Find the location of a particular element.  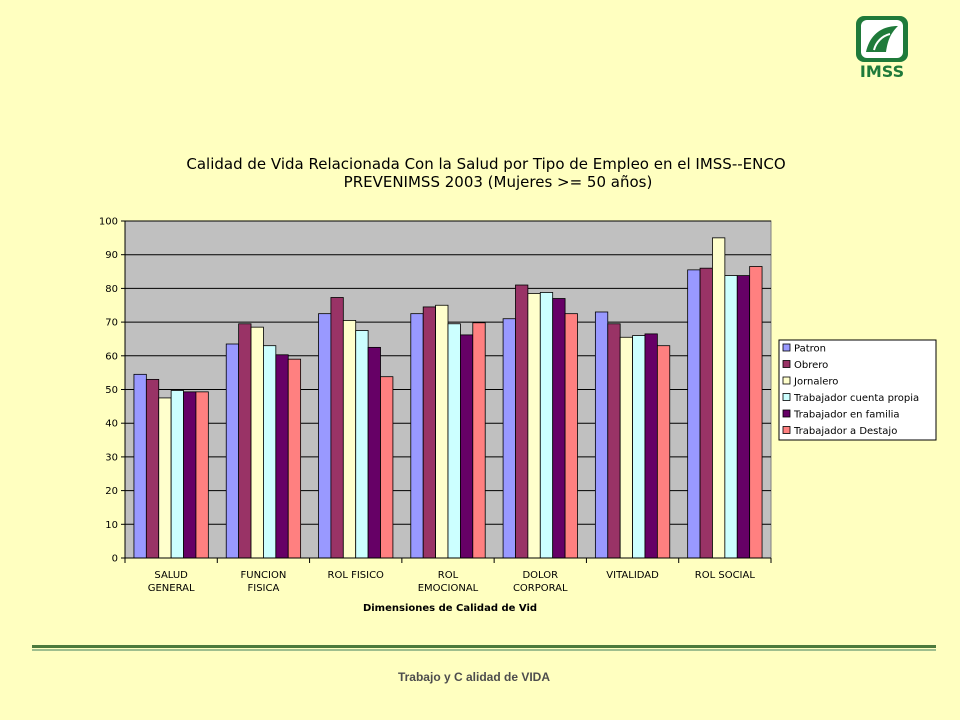

chart-title-line-2: PREVENIMSS 2003 (Mujeres >= 50 años) is located at coordinates (498, 182).